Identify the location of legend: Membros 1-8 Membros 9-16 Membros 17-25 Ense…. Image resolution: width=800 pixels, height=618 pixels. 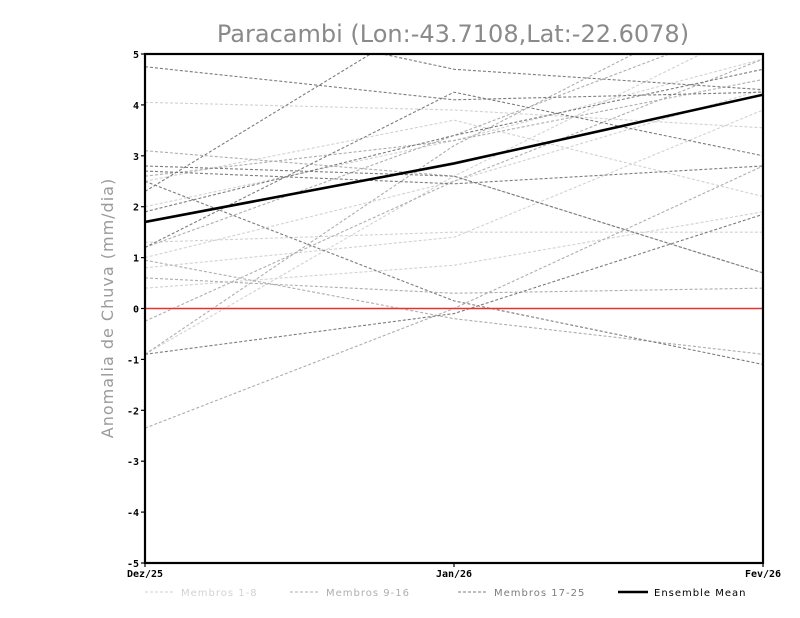
(445, 593).